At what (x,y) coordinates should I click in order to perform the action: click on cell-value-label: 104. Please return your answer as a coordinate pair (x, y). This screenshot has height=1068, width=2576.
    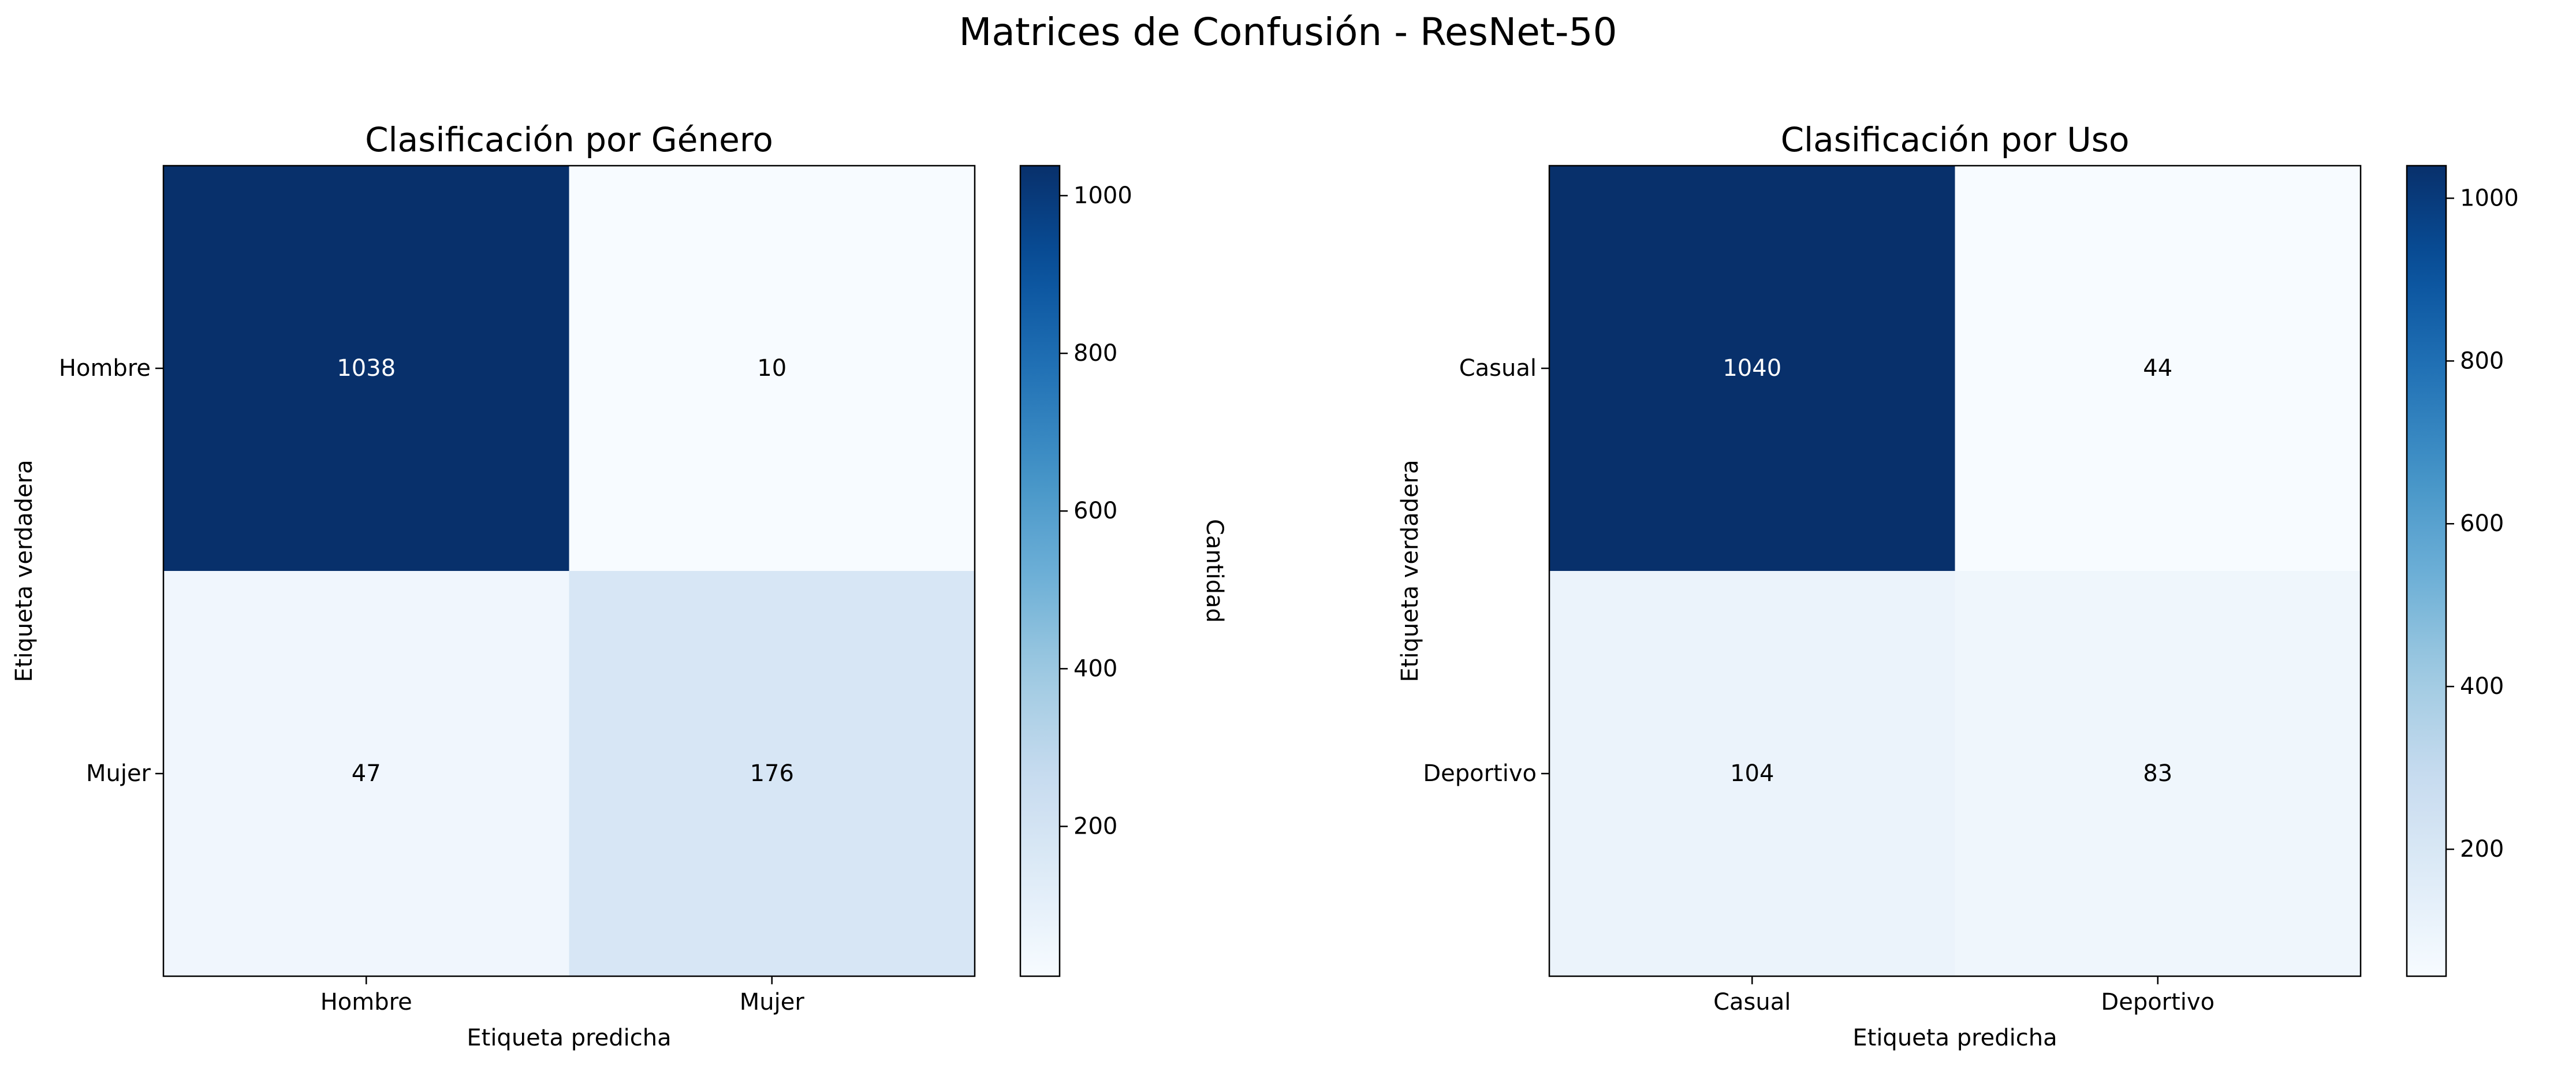
    Looking at the image, I should click on (1752, 773).